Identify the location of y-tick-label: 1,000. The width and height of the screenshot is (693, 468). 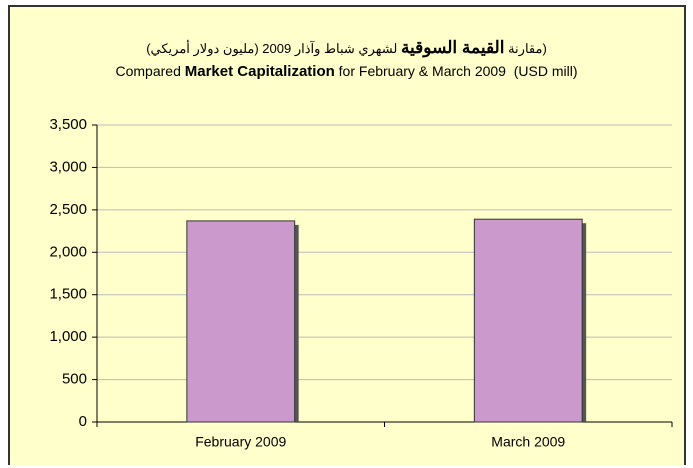
(68, 336).